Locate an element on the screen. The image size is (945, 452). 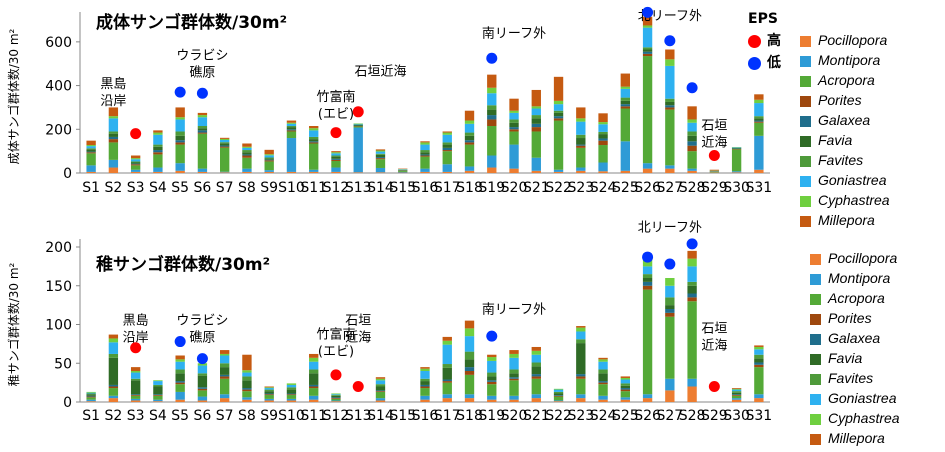
x-tick-label: S28 is located at coordinates (692, 188).